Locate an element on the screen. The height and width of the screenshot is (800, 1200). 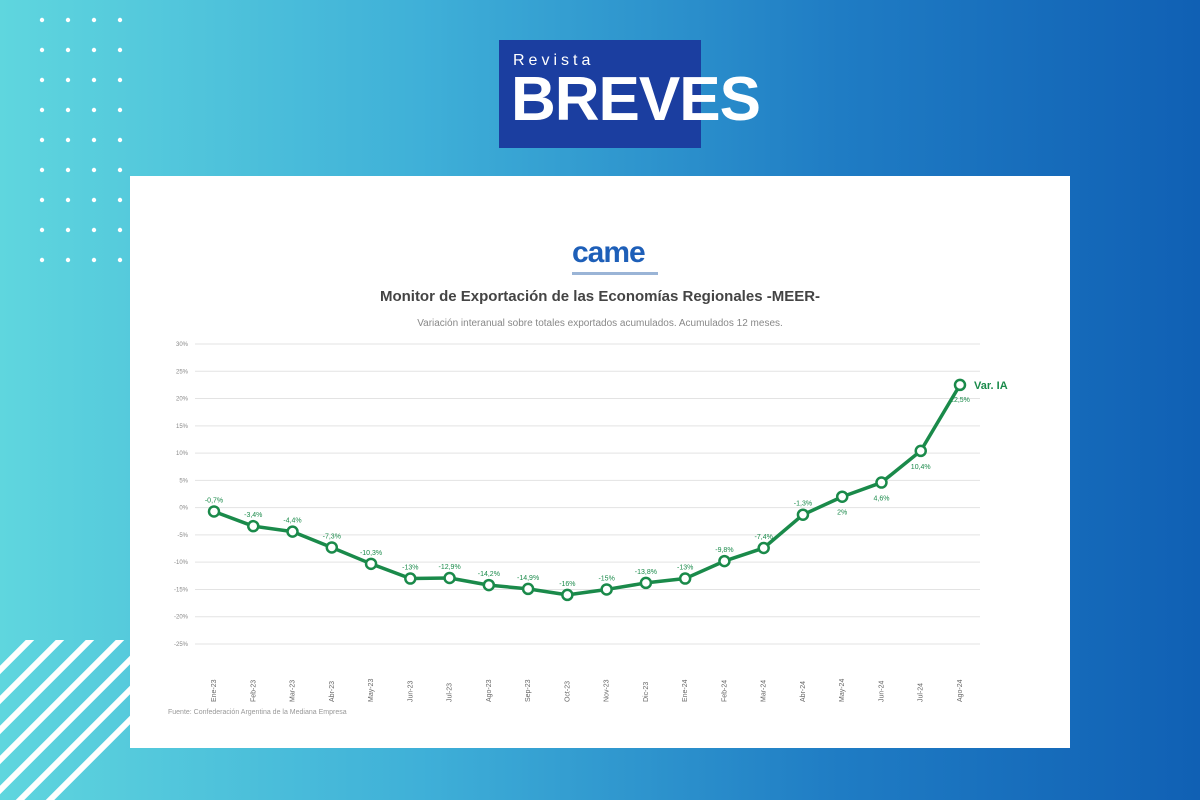
x-tick-label: May-23 is located at coordinates (371, 690).